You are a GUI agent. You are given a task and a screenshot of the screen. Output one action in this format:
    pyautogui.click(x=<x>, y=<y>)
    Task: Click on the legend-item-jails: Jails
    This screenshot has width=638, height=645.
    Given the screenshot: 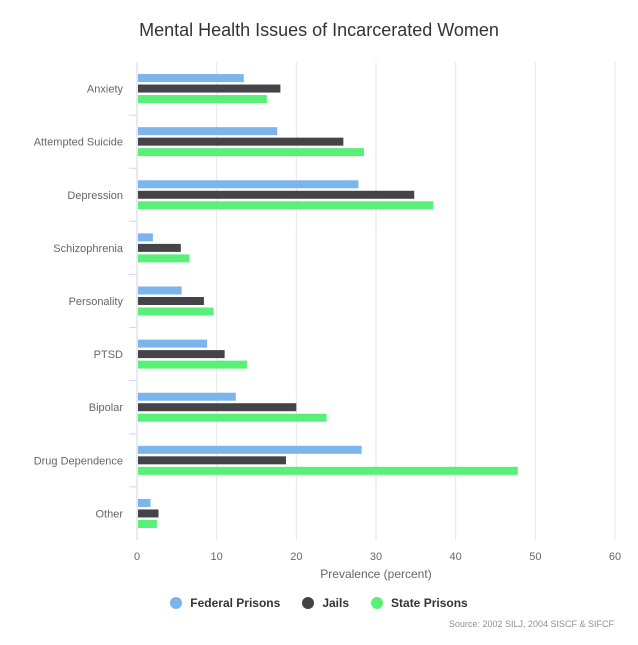 What is the action you would take?
    pyautogui.click(x=325, y=603)
    